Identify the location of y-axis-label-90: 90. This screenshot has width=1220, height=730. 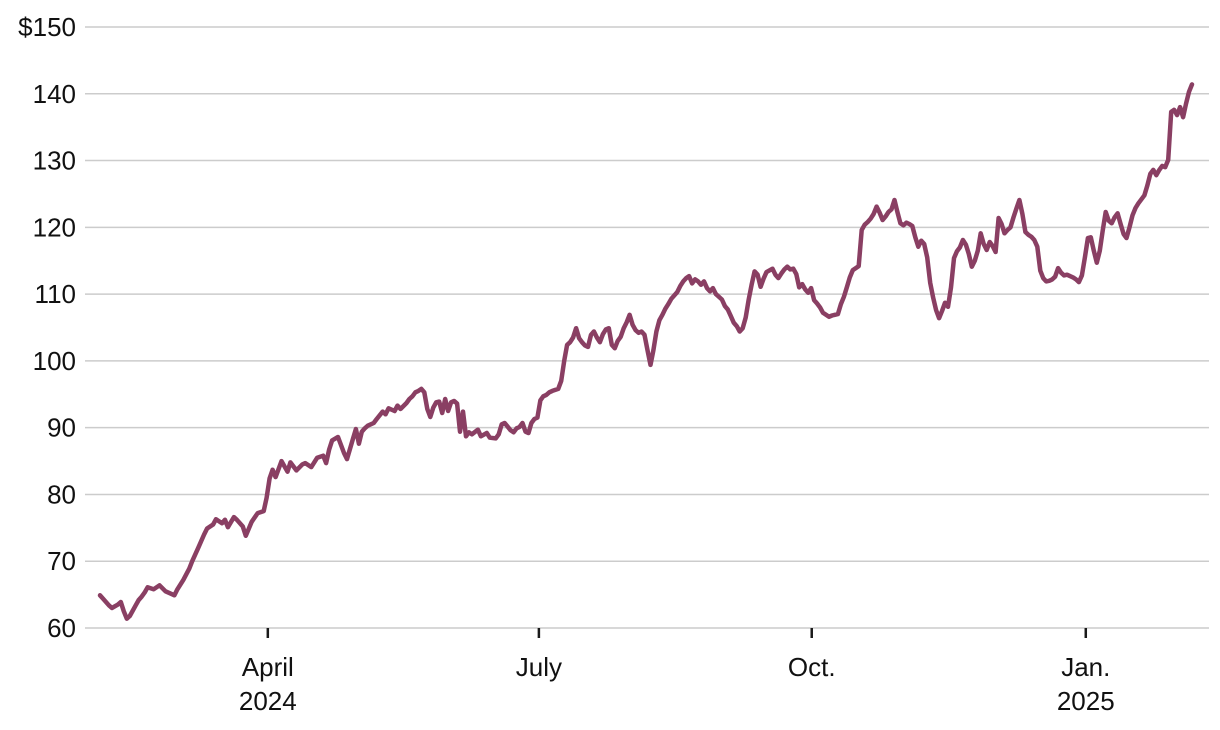
(61, 428).